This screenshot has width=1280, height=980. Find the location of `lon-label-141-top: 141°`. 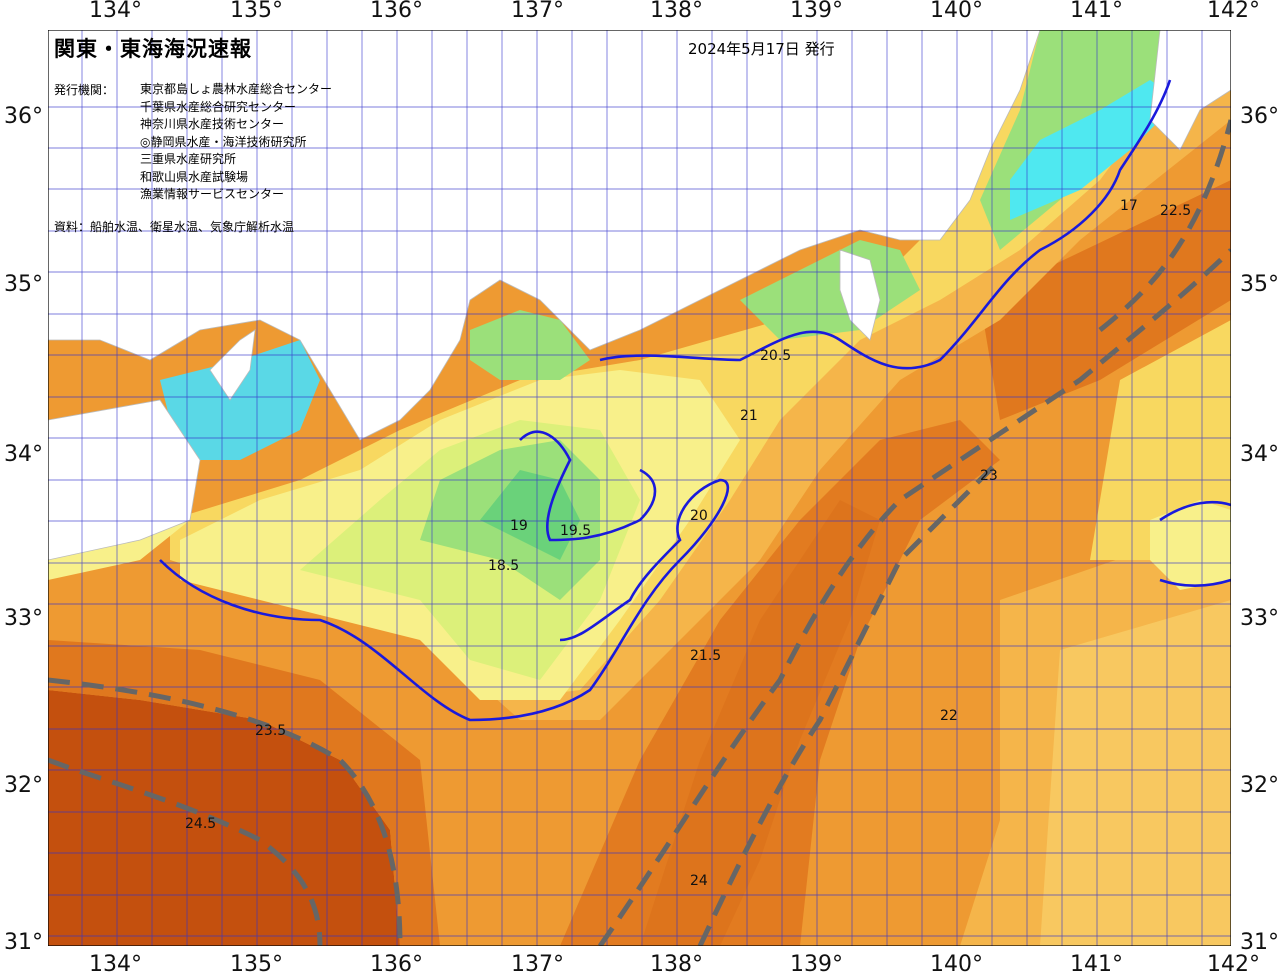

lon-label-141-top: 141° is located at coordinates (1096, 11).